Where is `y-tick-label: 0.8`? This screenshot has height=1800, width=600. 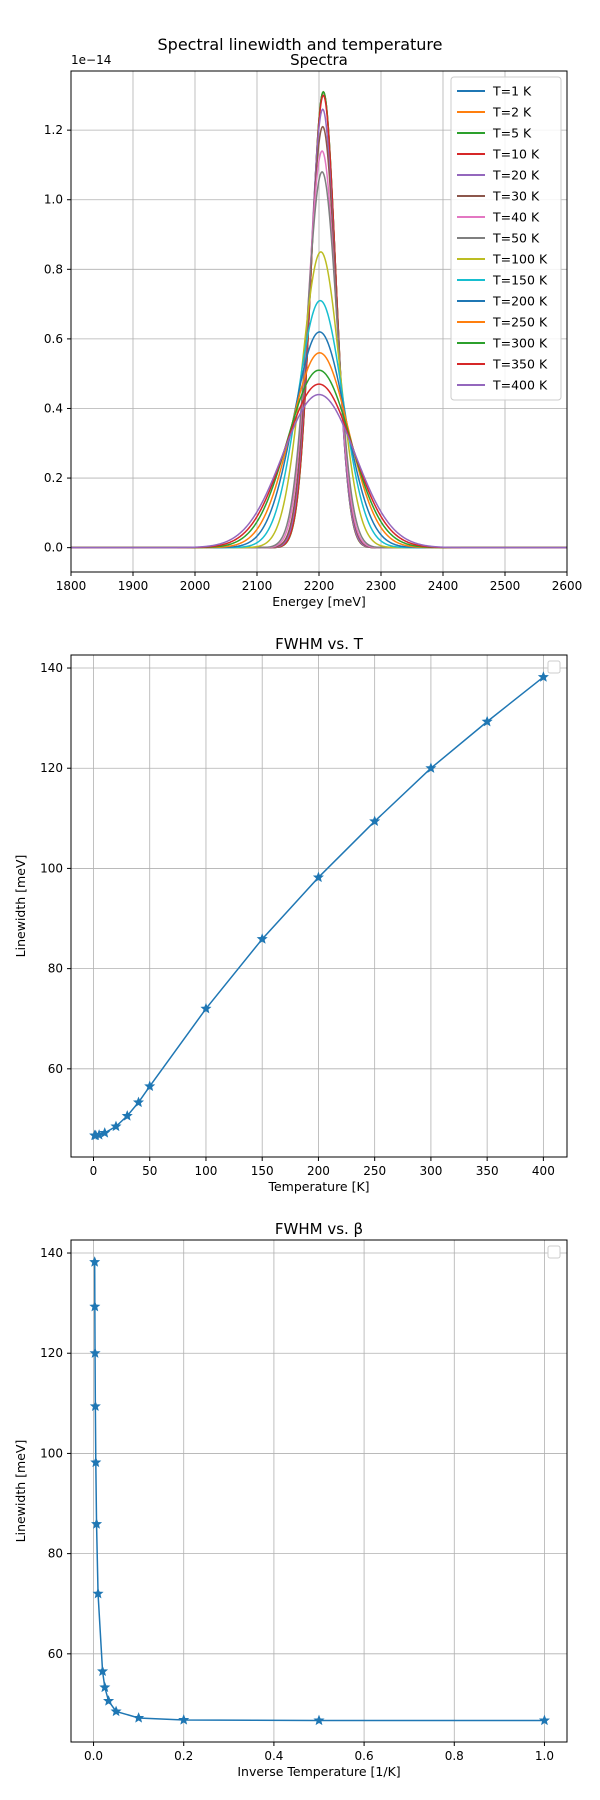
y-tick-label: 0.8 is located at coordinates (53, 269).